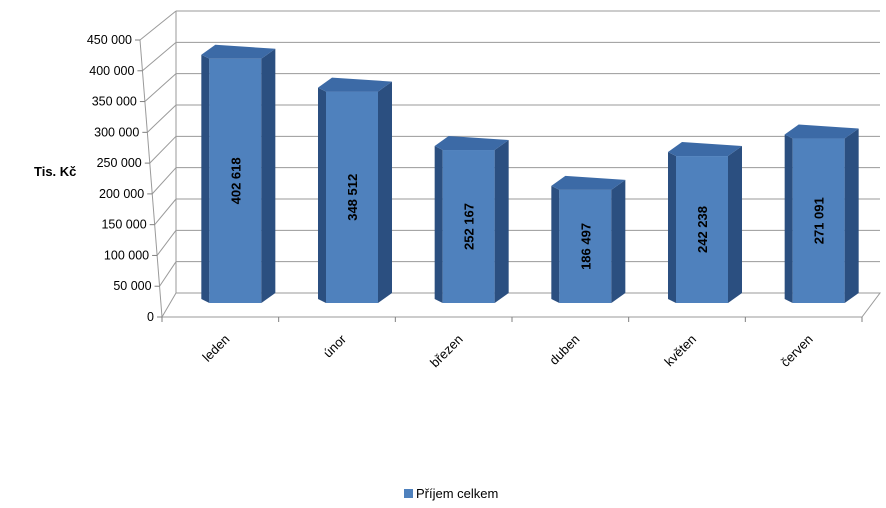  What do you see at coordinates (116, 132) in the screenshot?
I see `y-tick-label: 300 000` at bounding box center [116, 132].